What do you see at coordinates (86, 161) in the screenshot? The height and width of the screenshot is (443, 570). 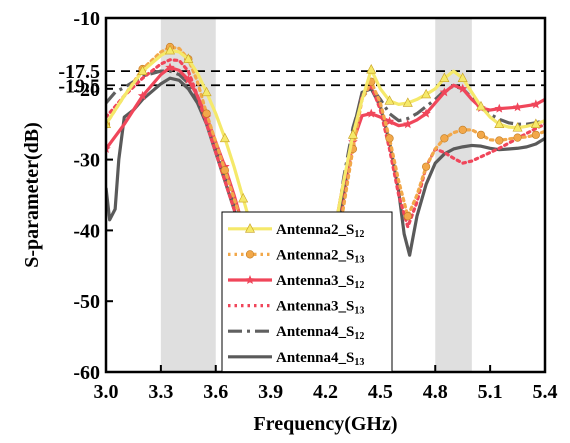 I see `y-tick-label-2: -30` at bounding box center [86, 161].